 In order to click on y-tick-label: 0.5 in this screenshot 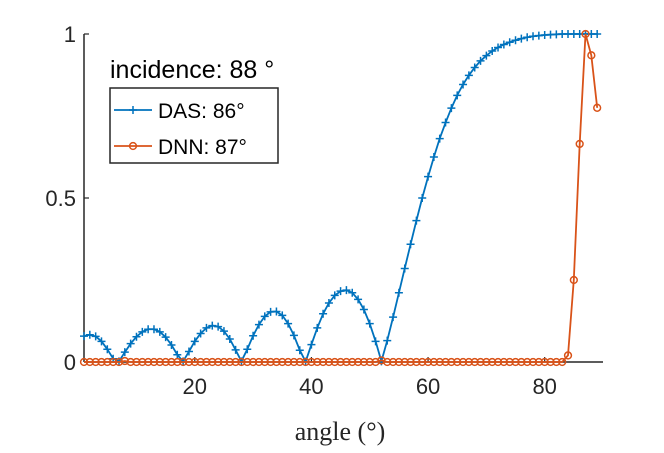, I will do `click(60, 198)`.